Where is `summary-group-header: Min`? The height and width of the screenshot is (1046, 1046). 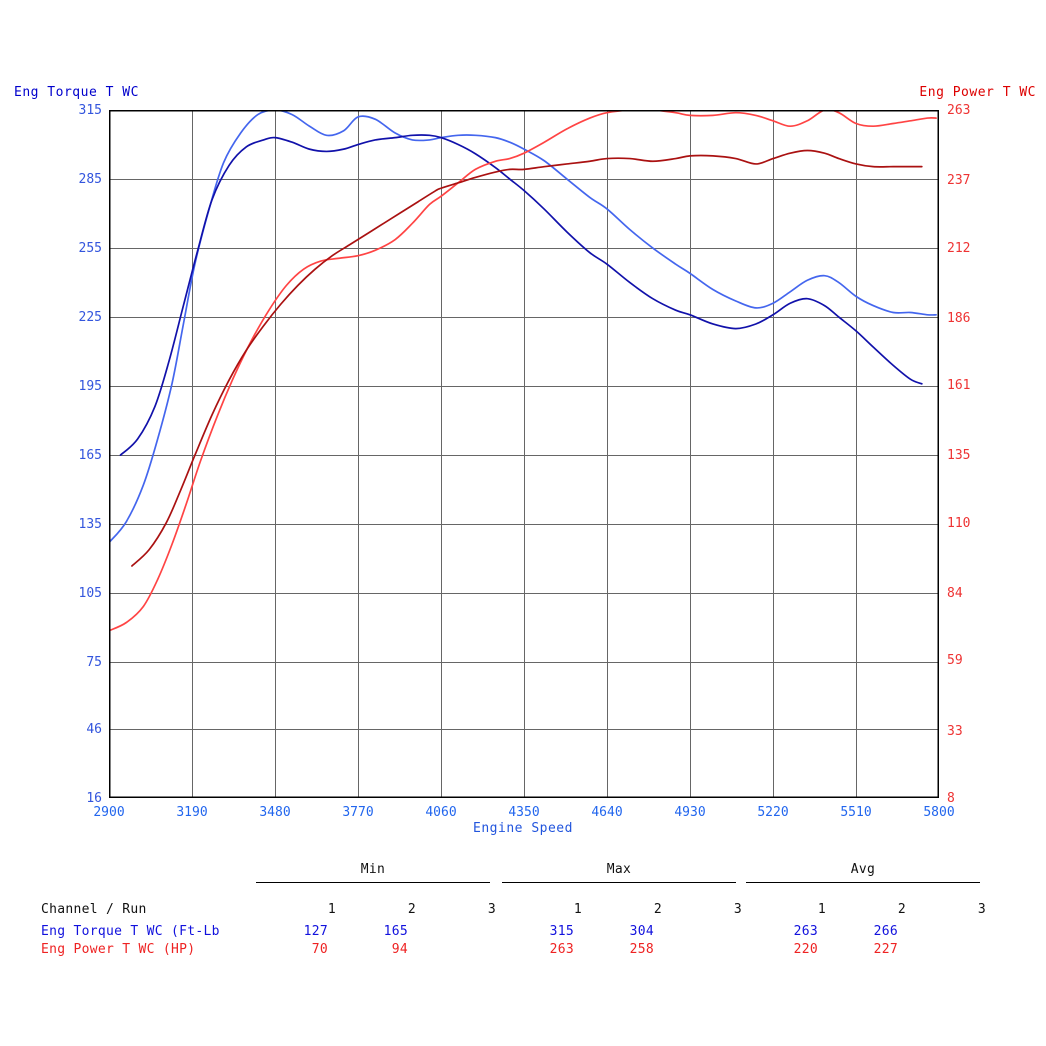 summary-group-header: Min is located at coordinates (373, 869).